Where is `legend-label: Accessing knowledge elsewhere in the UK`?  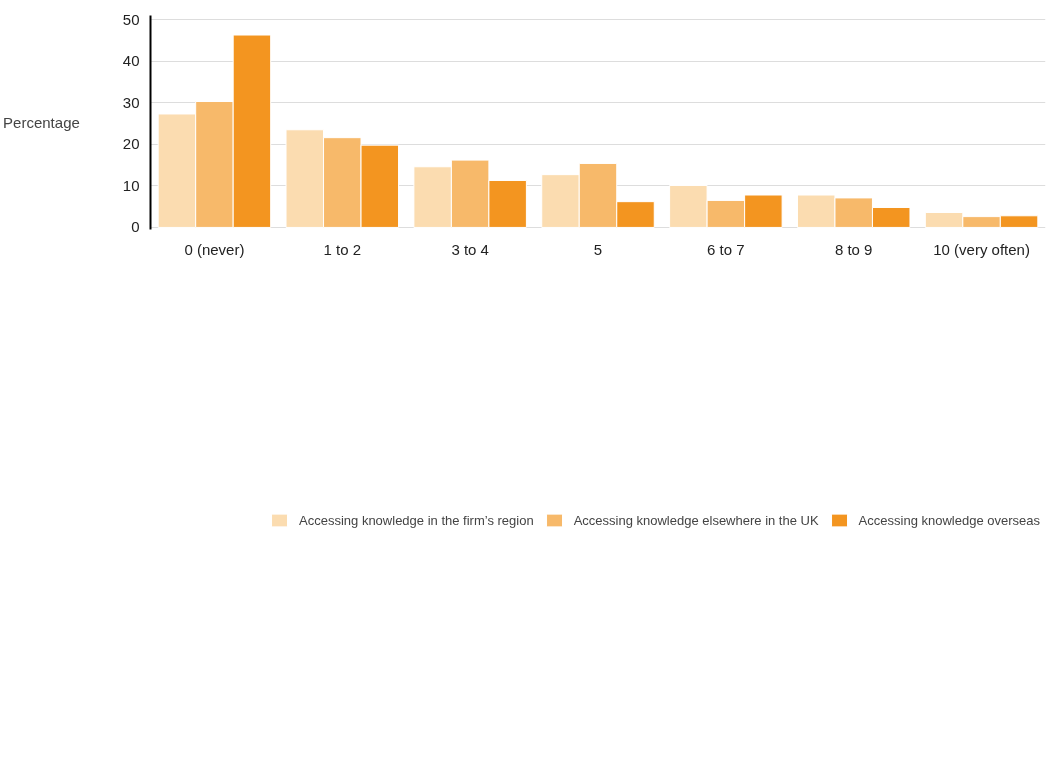
legend-label: Accessing knowledge elsewhere in the UK is located at coordinates (696, 520).